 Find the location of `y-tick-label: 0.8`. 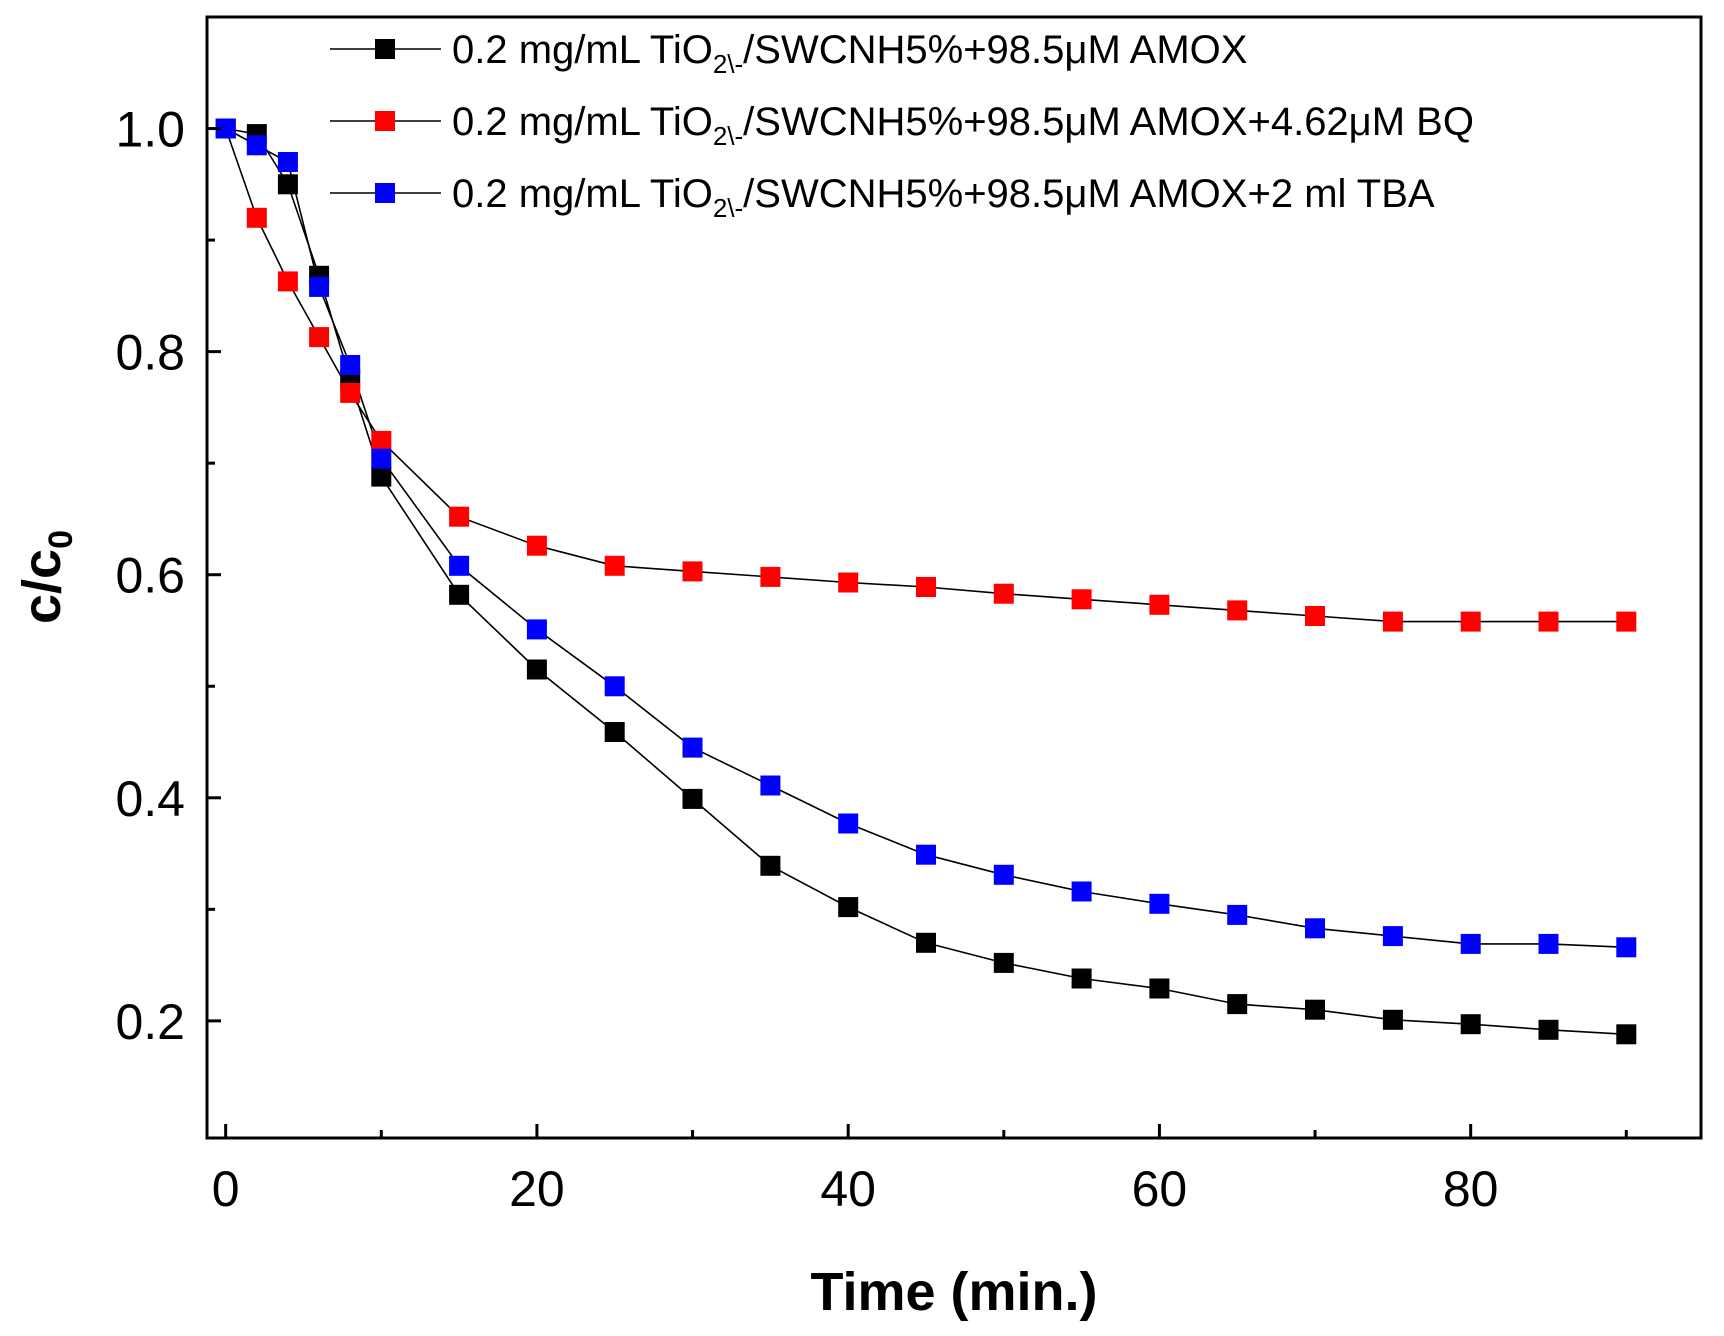

y-tick-label: 0.8 is located at coordinates (150, 353).